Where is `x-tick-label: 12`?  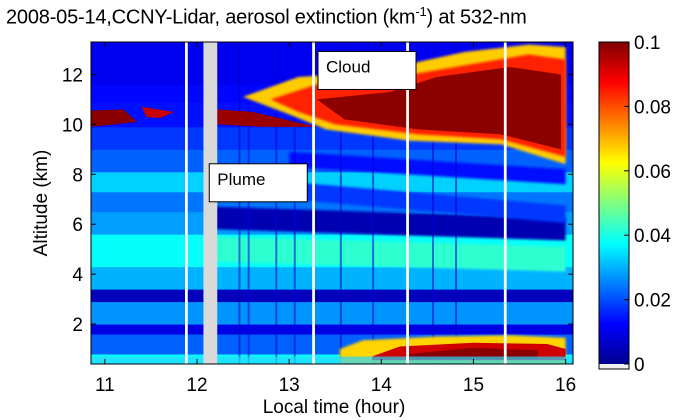
x-tick-label: 12 is located at coordinates (196, 385).